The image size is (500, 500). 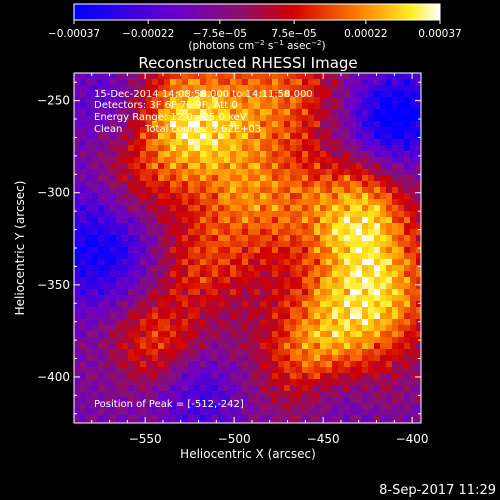 What do you see at coordinates (437, 490) in the screenshot?
I see `footer-date: 8-Sep-2017 11:29` at bounding box center [437, 490].